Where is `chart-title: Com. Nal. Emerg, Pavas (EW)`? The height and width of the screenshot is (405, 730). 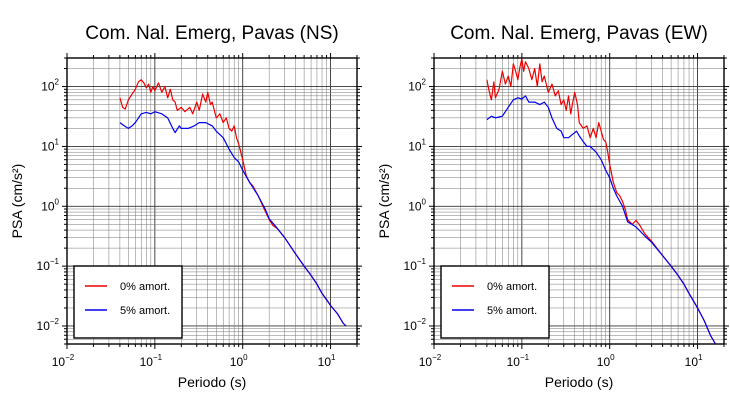 chart-title: Com. Nal. Emerg, Pavas (EW) is located at coordinates (579, 33).